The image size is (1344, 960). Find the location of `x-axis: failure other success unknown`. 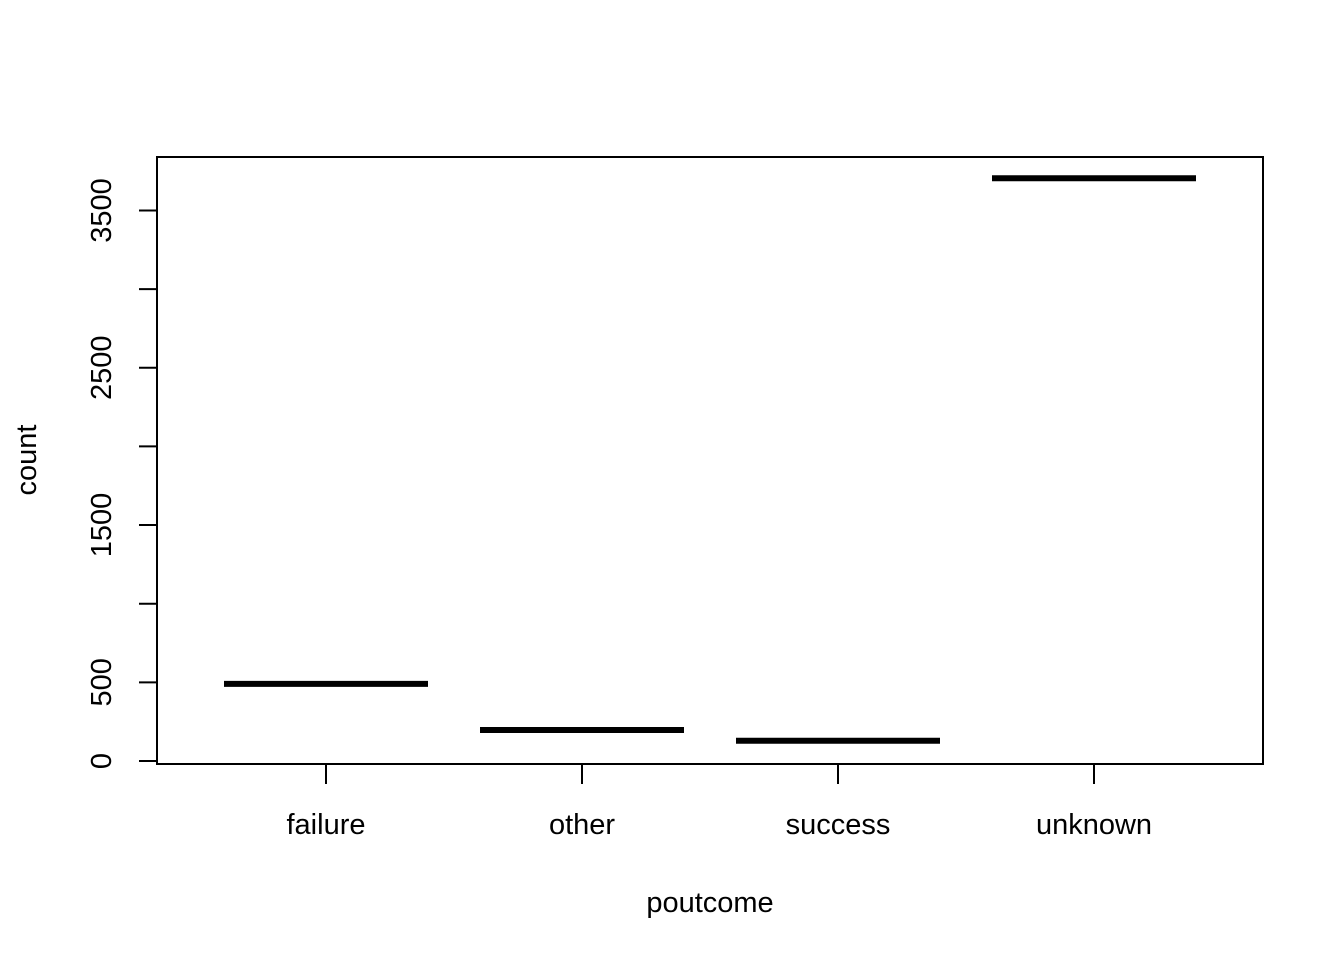

x-axis: failure other success unknown is located at coordinates (719, 802).